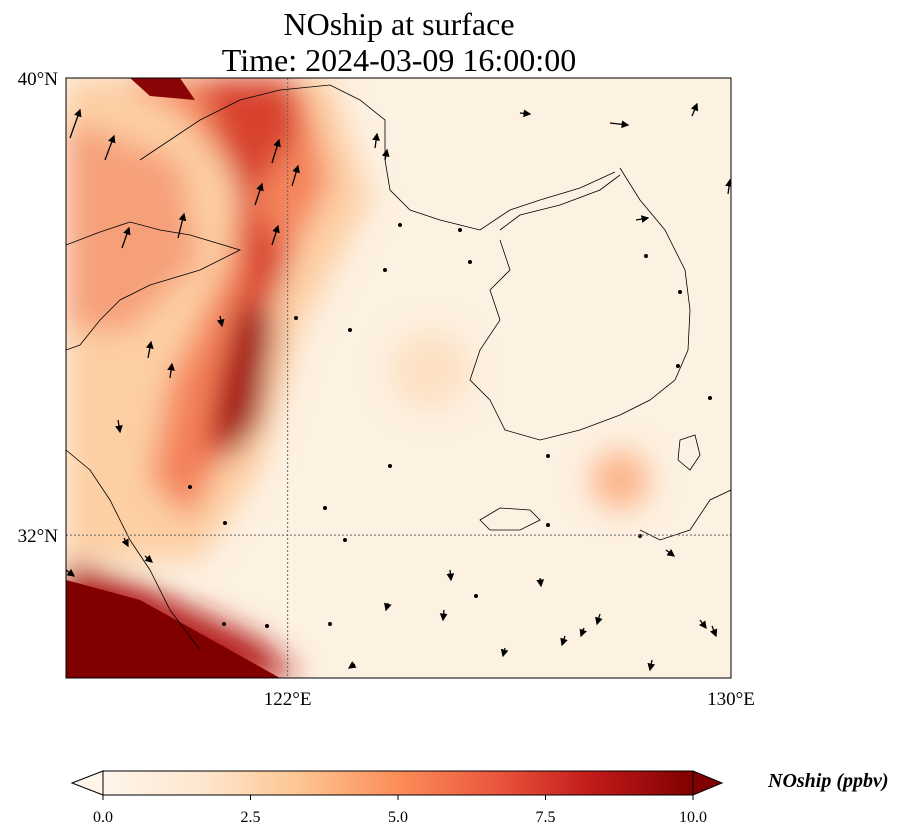 Image resolution: width=904 pixels, height=836 pixels. I want to click on coastline-jiangsu, so click(133, 550).